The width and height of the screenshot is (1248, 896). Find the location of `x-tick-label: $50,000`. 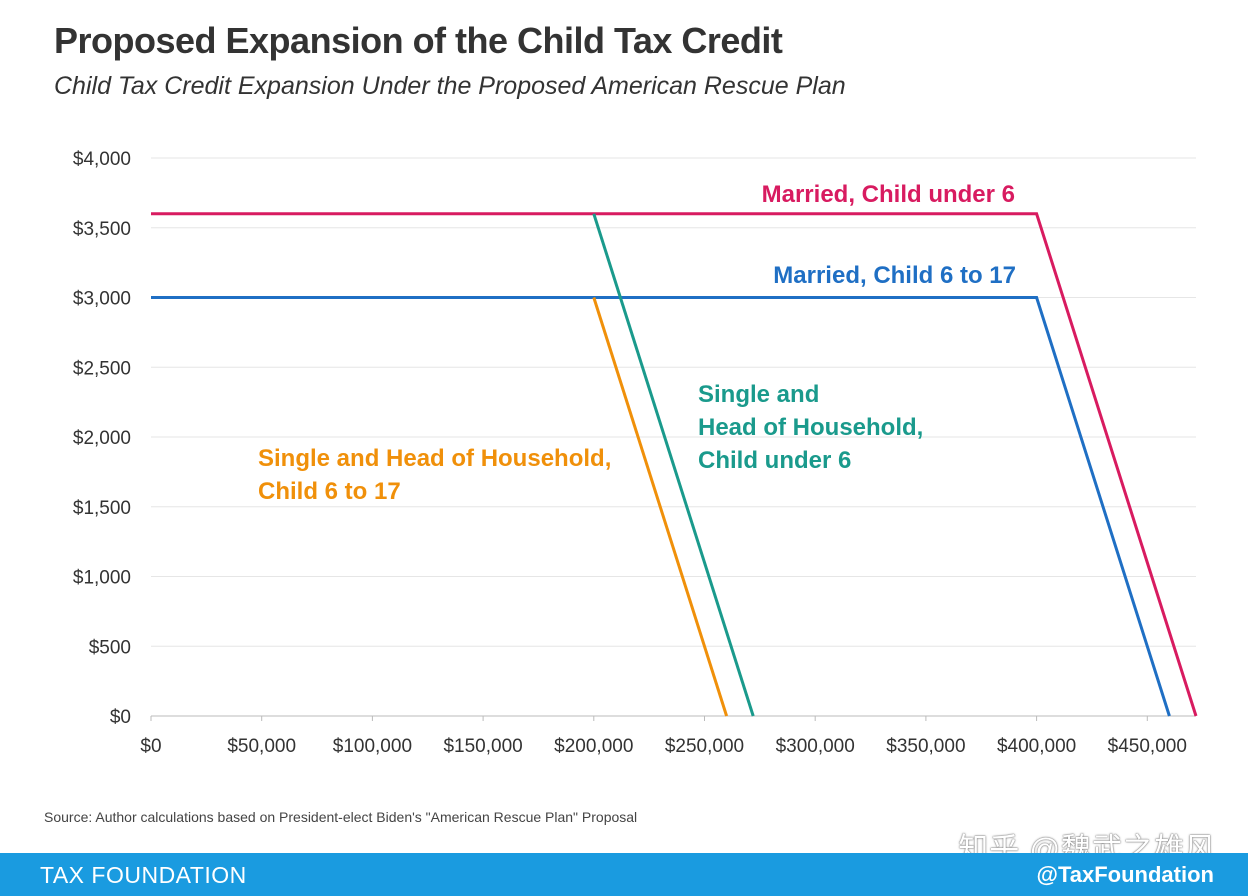

x-tick-label: $50,000 is located at coordinates (261, 746).